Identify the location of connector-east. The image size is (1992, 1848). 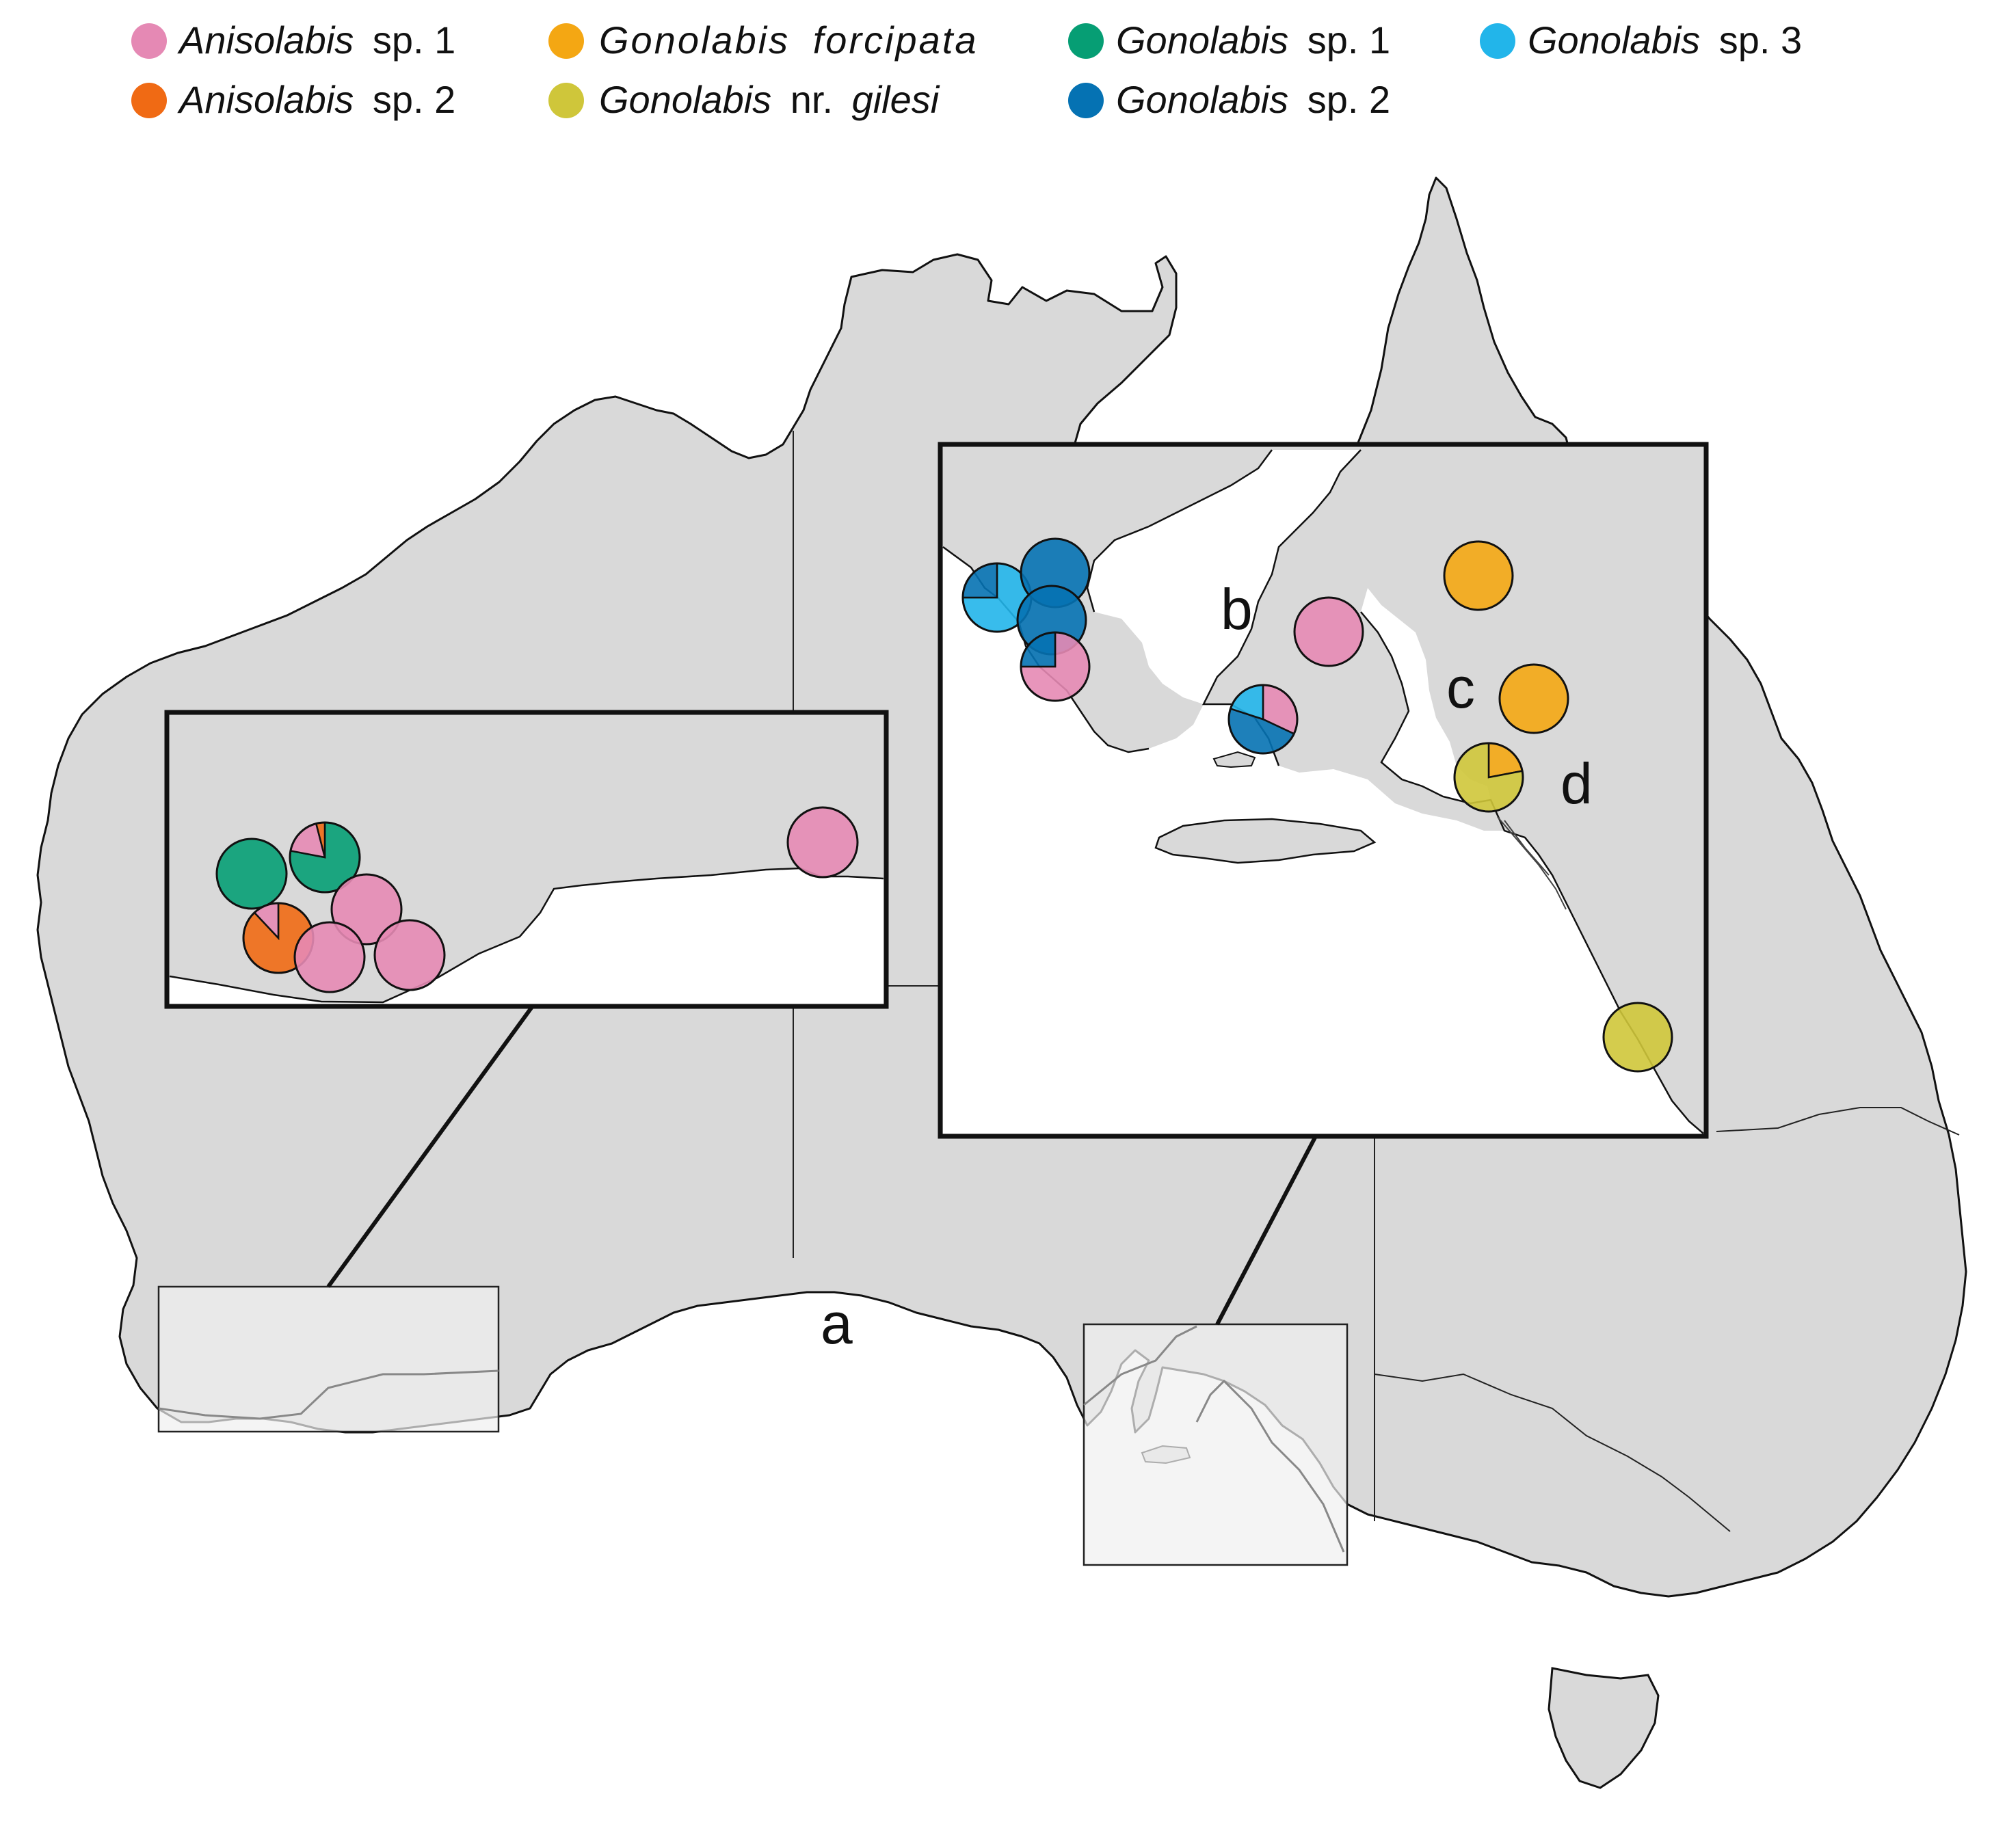
(1266, 1230).